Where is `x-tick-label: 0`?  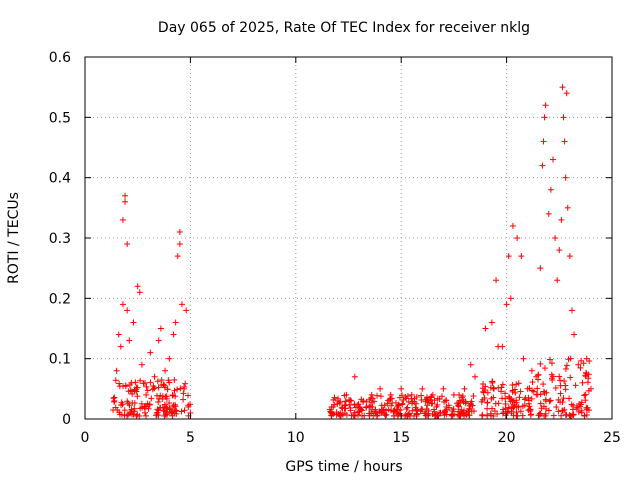
x-tick-label: 0 is located at coordinates (85, 438).